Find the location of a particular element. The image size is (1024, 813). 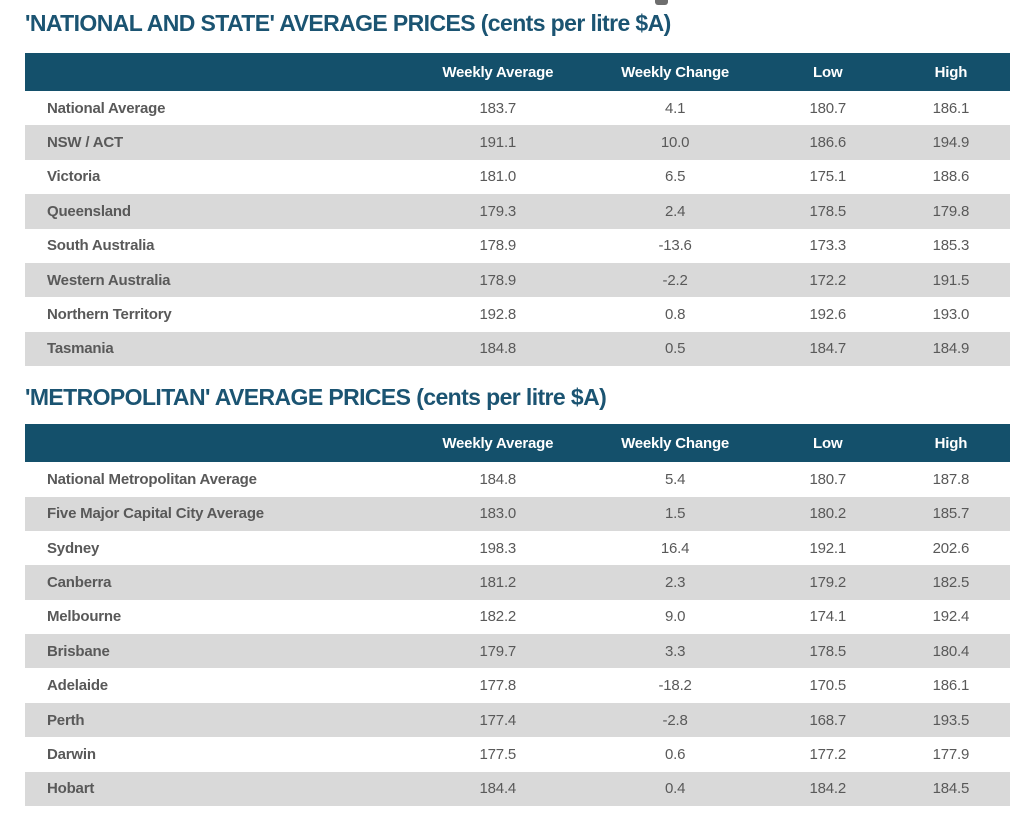

weekly-average-cell: 184.4 is located at coordinates (498, 789).